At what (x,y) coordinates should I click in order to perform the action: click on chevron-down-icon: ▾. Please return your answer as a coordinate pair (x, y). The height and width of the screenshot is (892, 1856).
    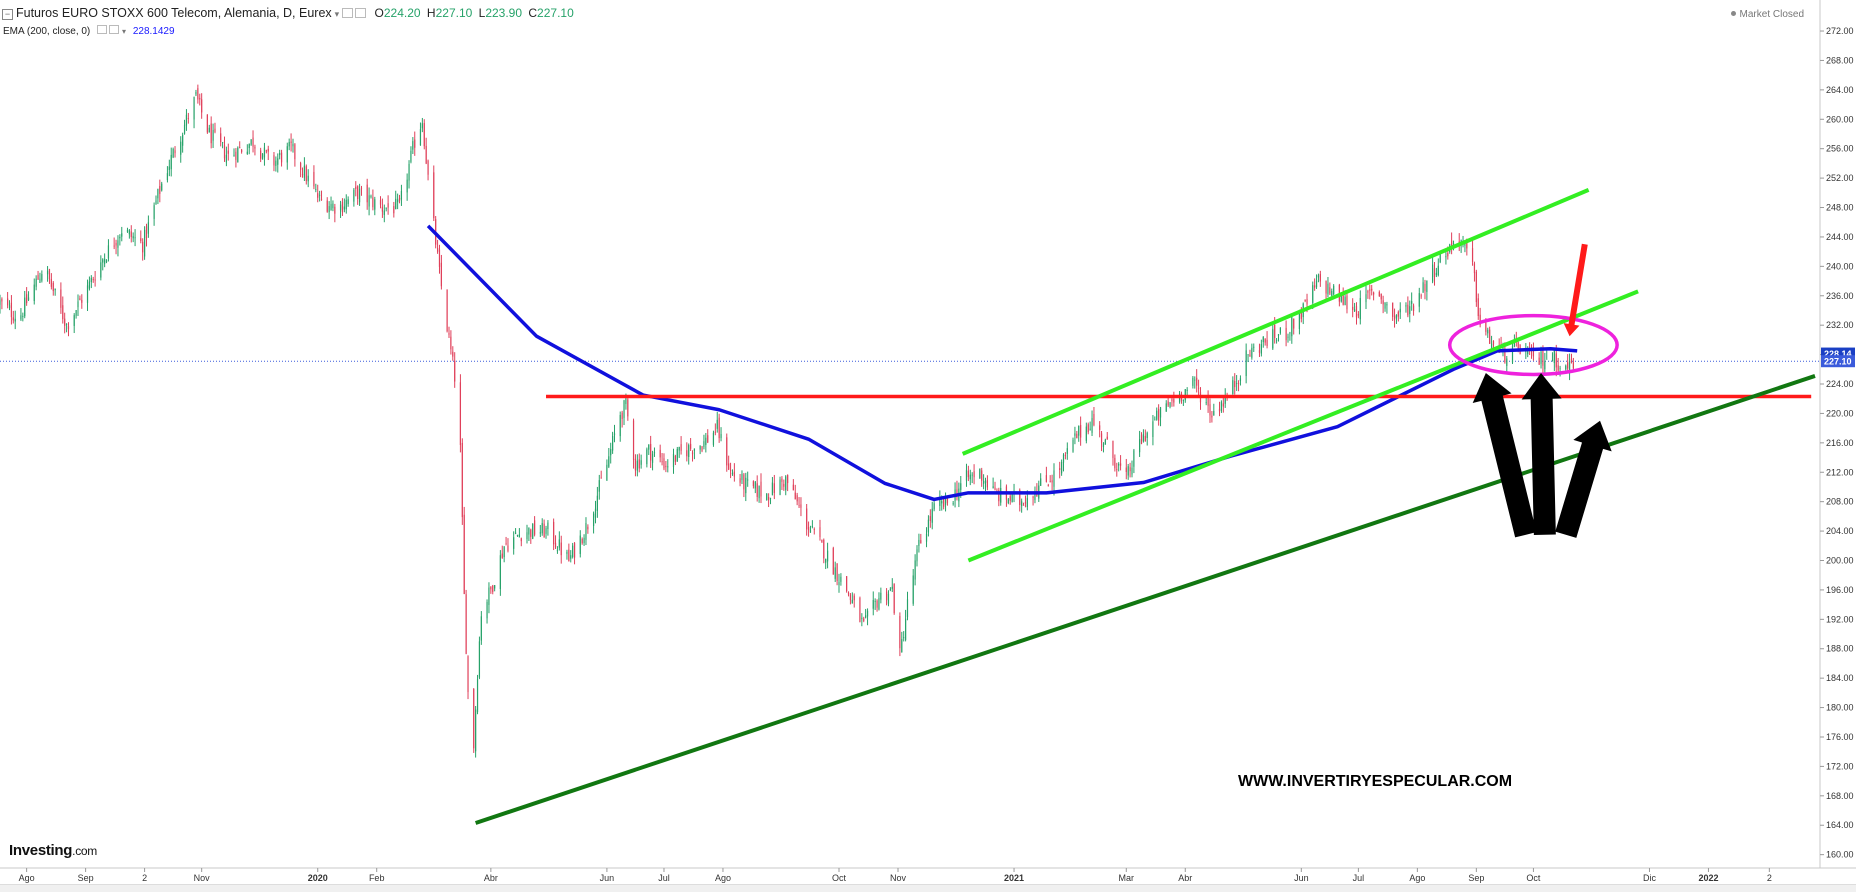
    Looking at the image, I should click on (337, 14).